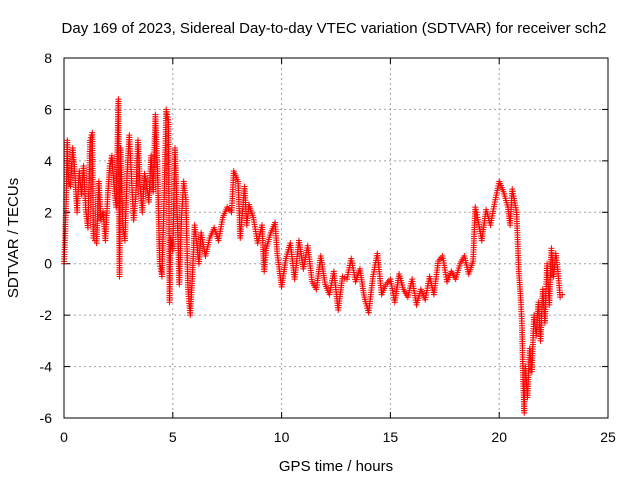 This screenshot has height=480, width=640. What do you see at coordinates (48, 212) in the screenshot?
I see `y-tick-label: 2` at bounding box center [48, 212].